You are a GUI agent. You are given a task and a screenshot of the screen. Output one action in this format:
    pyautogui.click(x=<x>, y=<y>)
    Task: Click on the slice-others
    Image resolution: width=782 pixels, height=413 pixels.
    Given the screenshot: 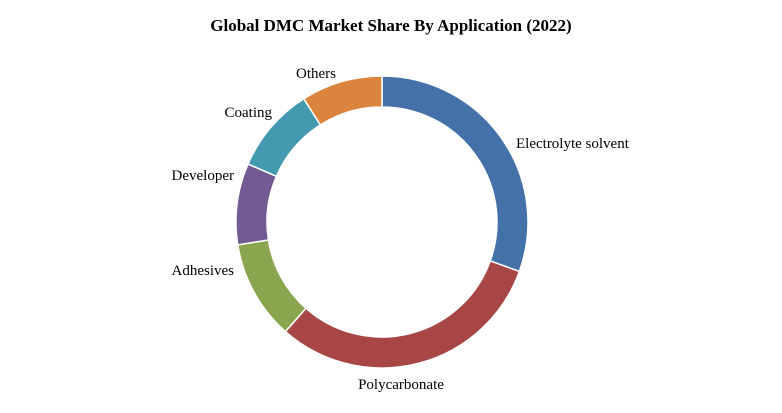 What is the action you would take?
    pyautogui.click(x=342, y=100)
    